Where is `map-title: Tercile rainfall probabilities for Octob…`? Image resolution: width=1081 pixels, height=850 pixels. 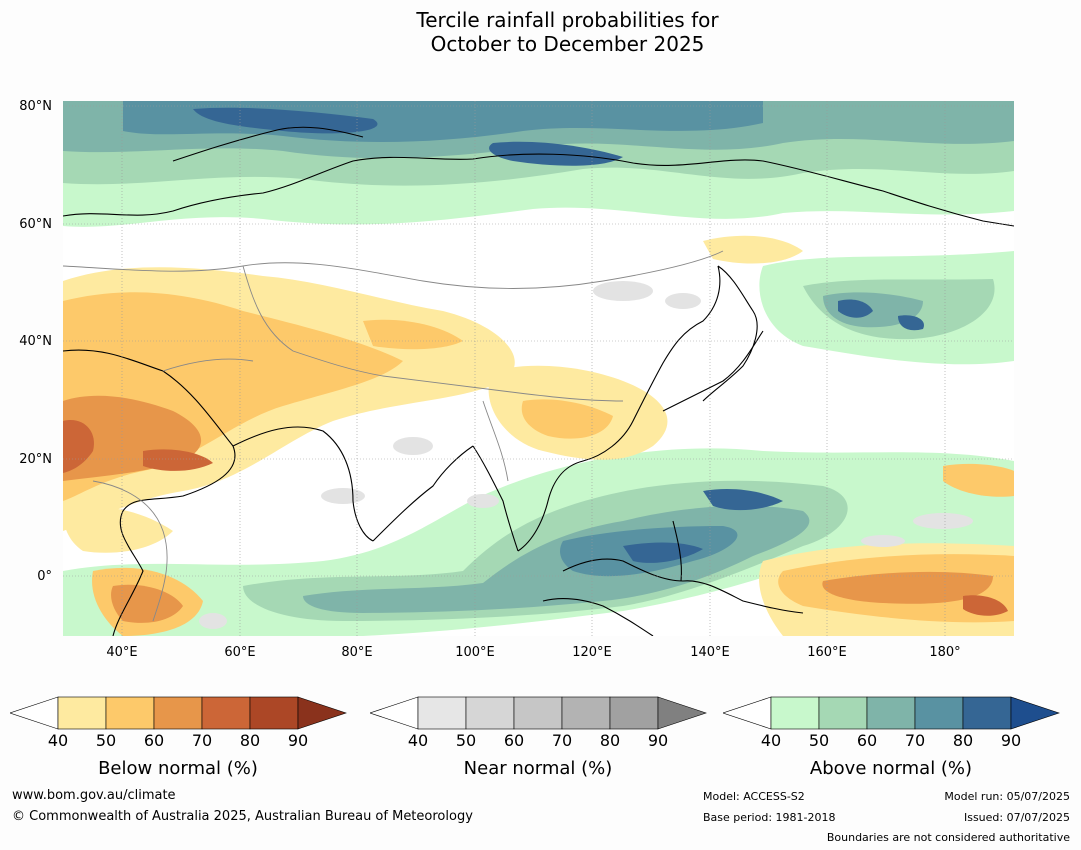
map-title: Tercile rainfall probabilities for Octob… is located at coordinates (540, 32).